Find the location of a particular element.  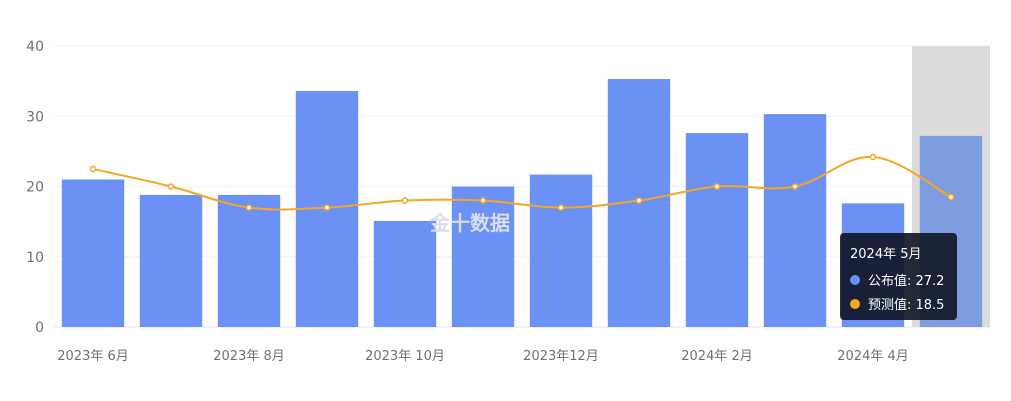

tooltip-published-value: 公布值: 27.2 is located at coordinates (906, 281).